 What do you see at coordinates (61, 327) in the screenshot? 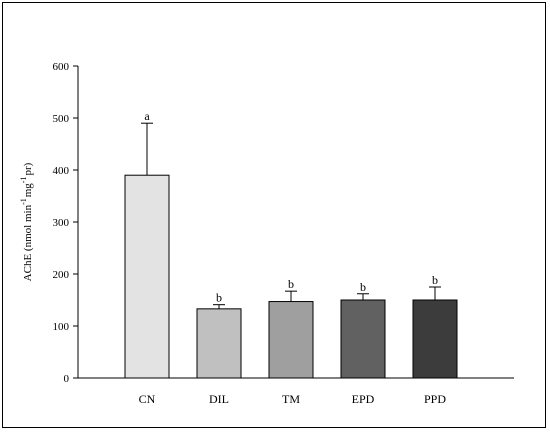
I see `y-tick-label: 100` at bounding box center [61, 327].